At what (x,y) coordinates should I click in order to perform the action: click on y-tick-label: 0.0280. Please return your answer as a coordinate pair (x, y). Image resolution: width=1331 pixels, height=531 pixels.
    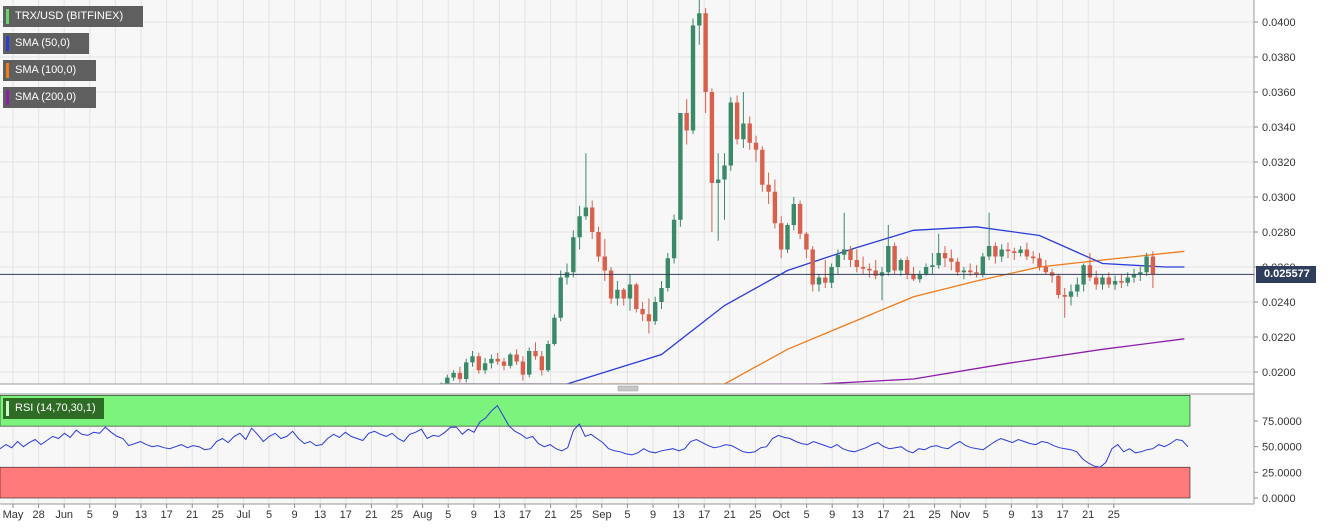
    Looking at the image, I should click on (1279, 233).